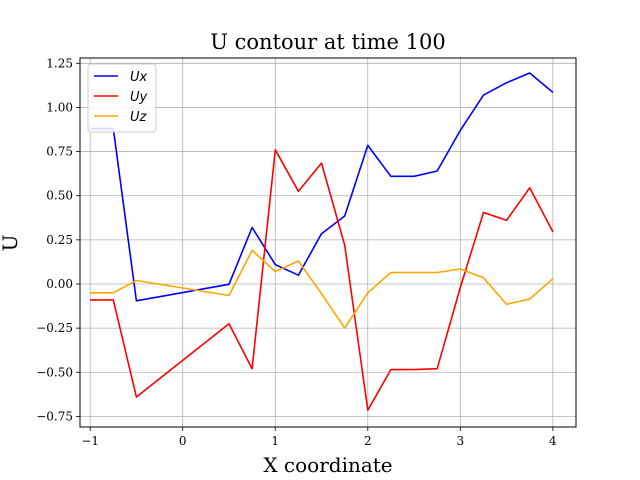 Image resolution: width=640 pixels, height=480 pixels. What do you see at coordinates (461, 441) in the screenshot?
I see `x-tick-label: 3` at bounding box center [461, 441].